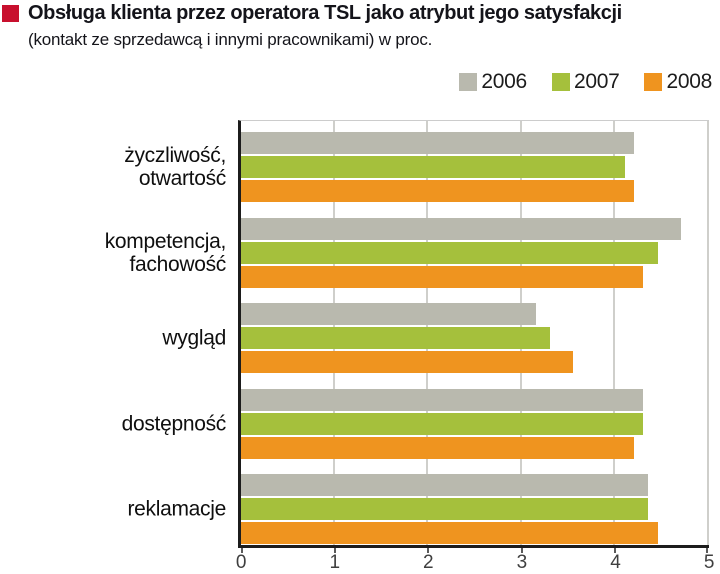 The width and height of the screenshot is (720, 574). What do you see at coordinates (445, 485) in the screenshot?
I see `bar-2006-row4` at bounding box center [445, 485].